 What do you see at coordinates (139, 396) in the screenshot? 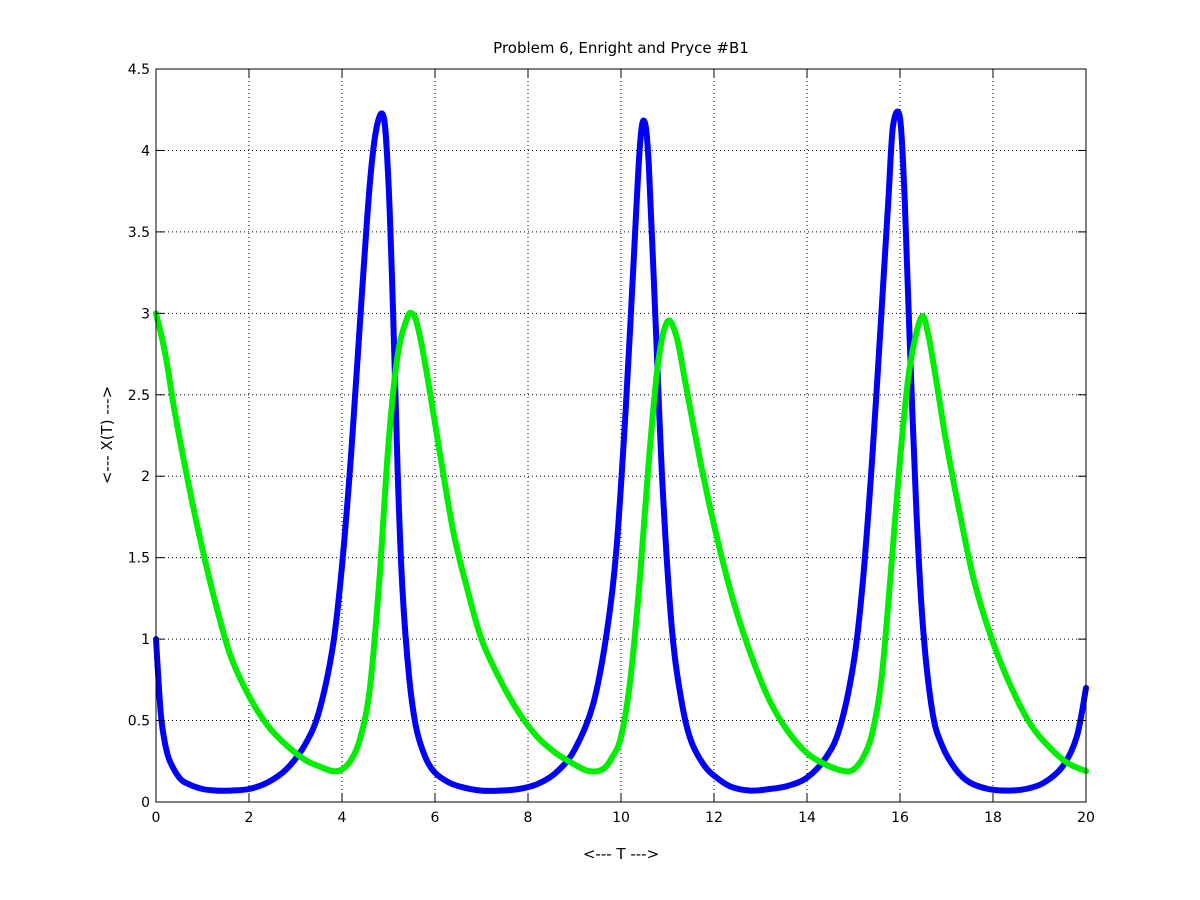
I see `y-tick-label: 2.5` at bounding box center [139, 396].